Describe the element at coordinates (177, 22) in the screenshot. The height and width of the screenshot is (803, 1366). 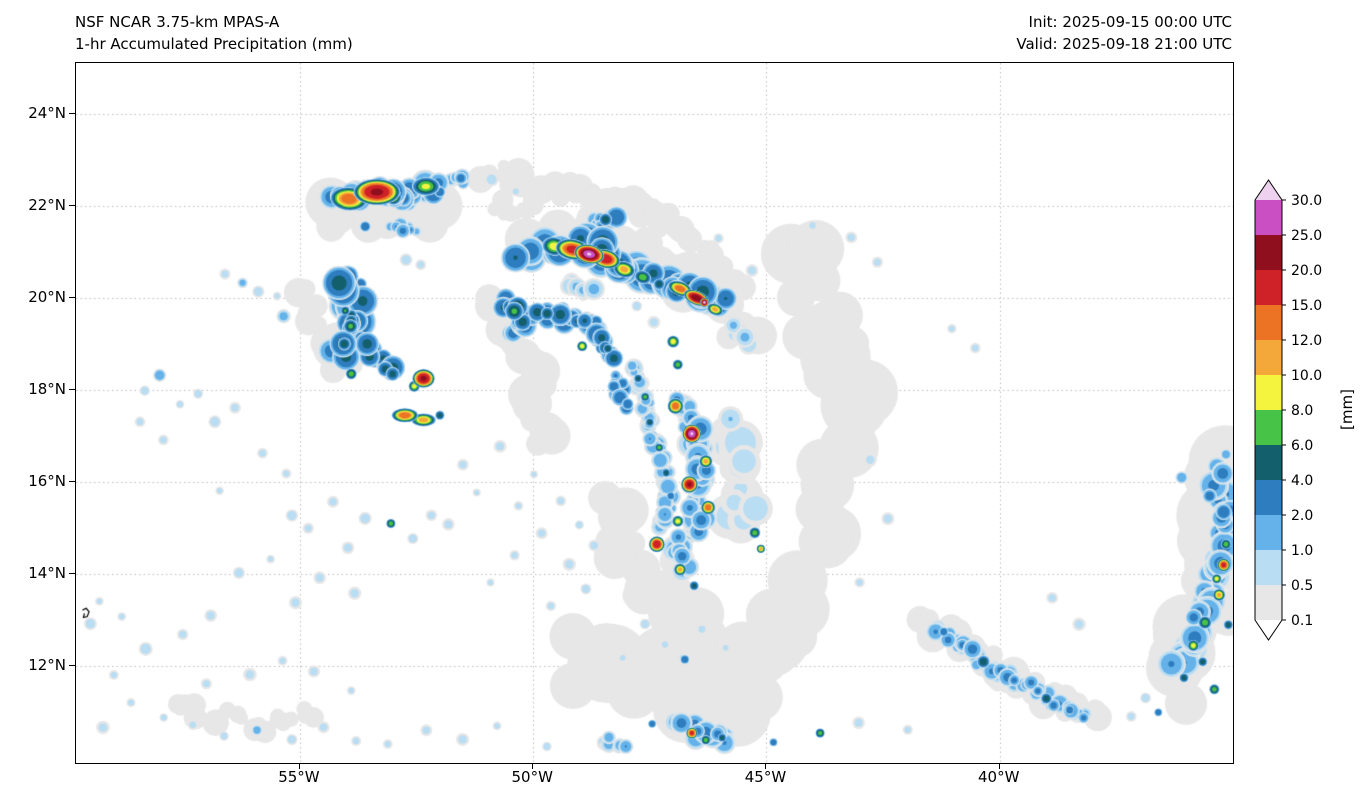
I see `model-title: NSF NCAR 3.75-km MPAS-A` at that location.